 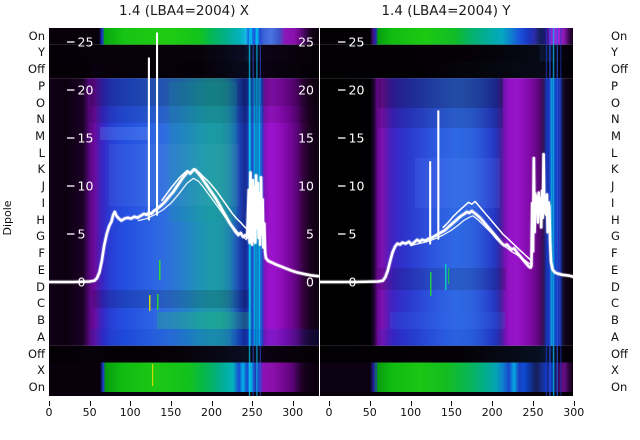 What do you see at coordinates (351, 161) in the screenshot?
I see `inner-scale-labels: 25 20 15 10 5 0` at bounding box center [351, 161].